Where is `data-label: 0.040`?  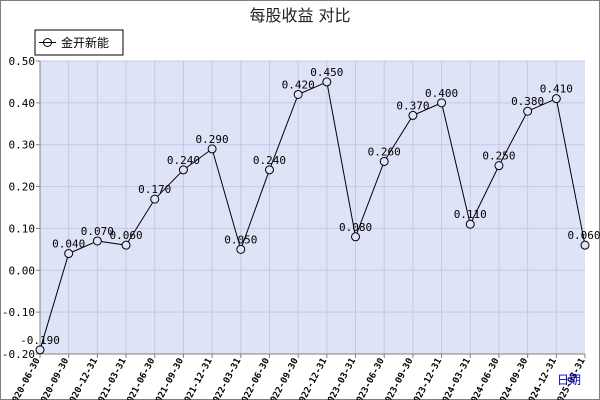 data-label: 0.040 is located at coordinates (68, 244).